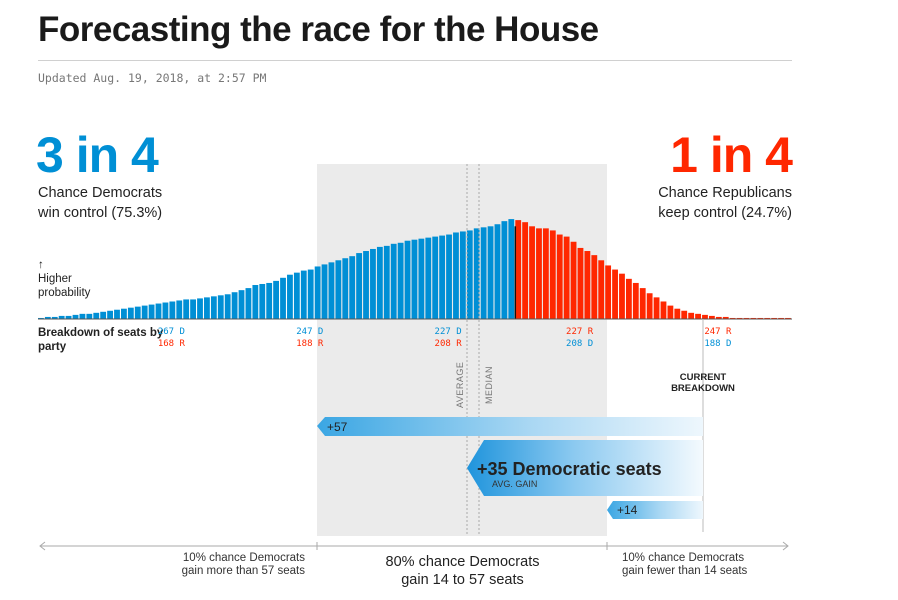 This screenshot has height=600, width=898. Describe the element at coordinates (725, 203) in the screenshot. I see `rep-odds-caption: Chance Republicans keep control (24.7%)` at that location.